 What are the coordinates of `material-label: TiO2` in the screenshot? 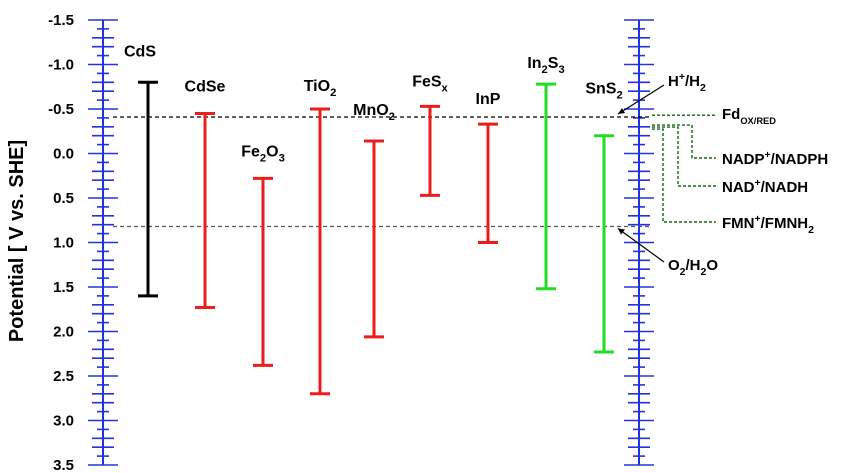 It's located at (320, 88).